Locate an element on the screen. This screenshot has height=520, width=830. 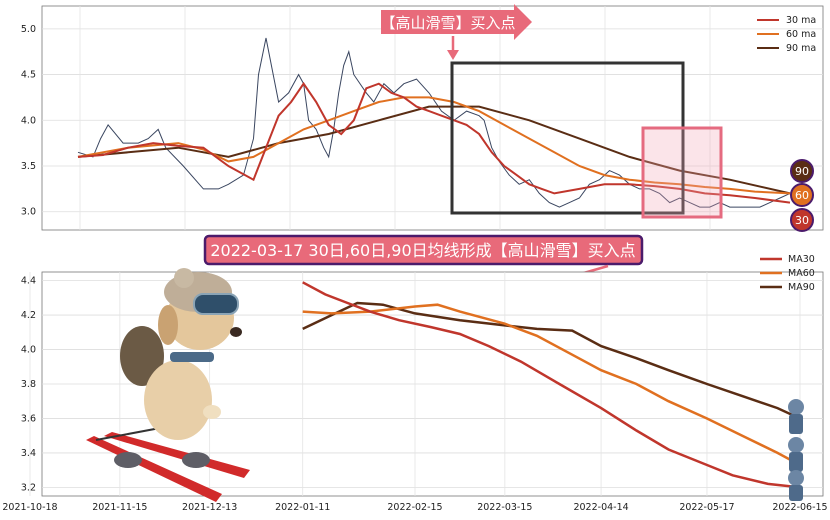
dog-paw is located at coordinates (212, 412).